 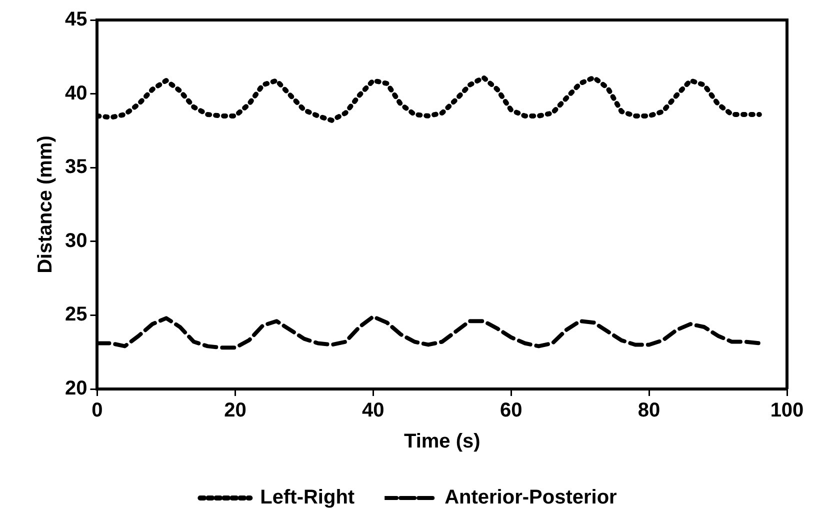 I want to click on x-tick-label: 20, so click(x=235, y=411).